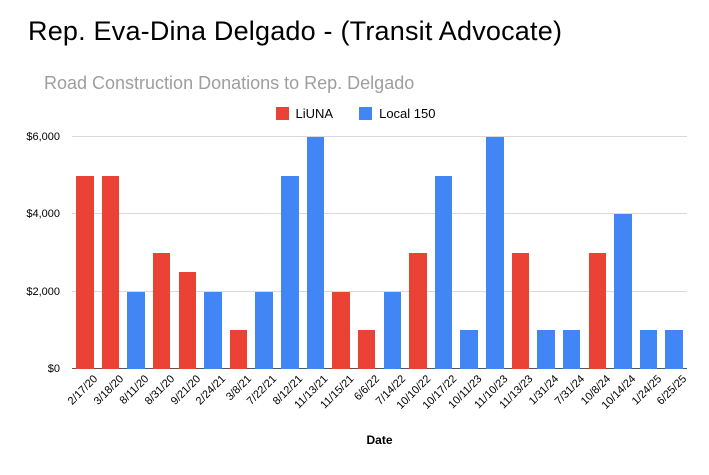 This screenshot has width=709, height=475. I want to click on bar-slot: 7/31/24, so click(570, 272).